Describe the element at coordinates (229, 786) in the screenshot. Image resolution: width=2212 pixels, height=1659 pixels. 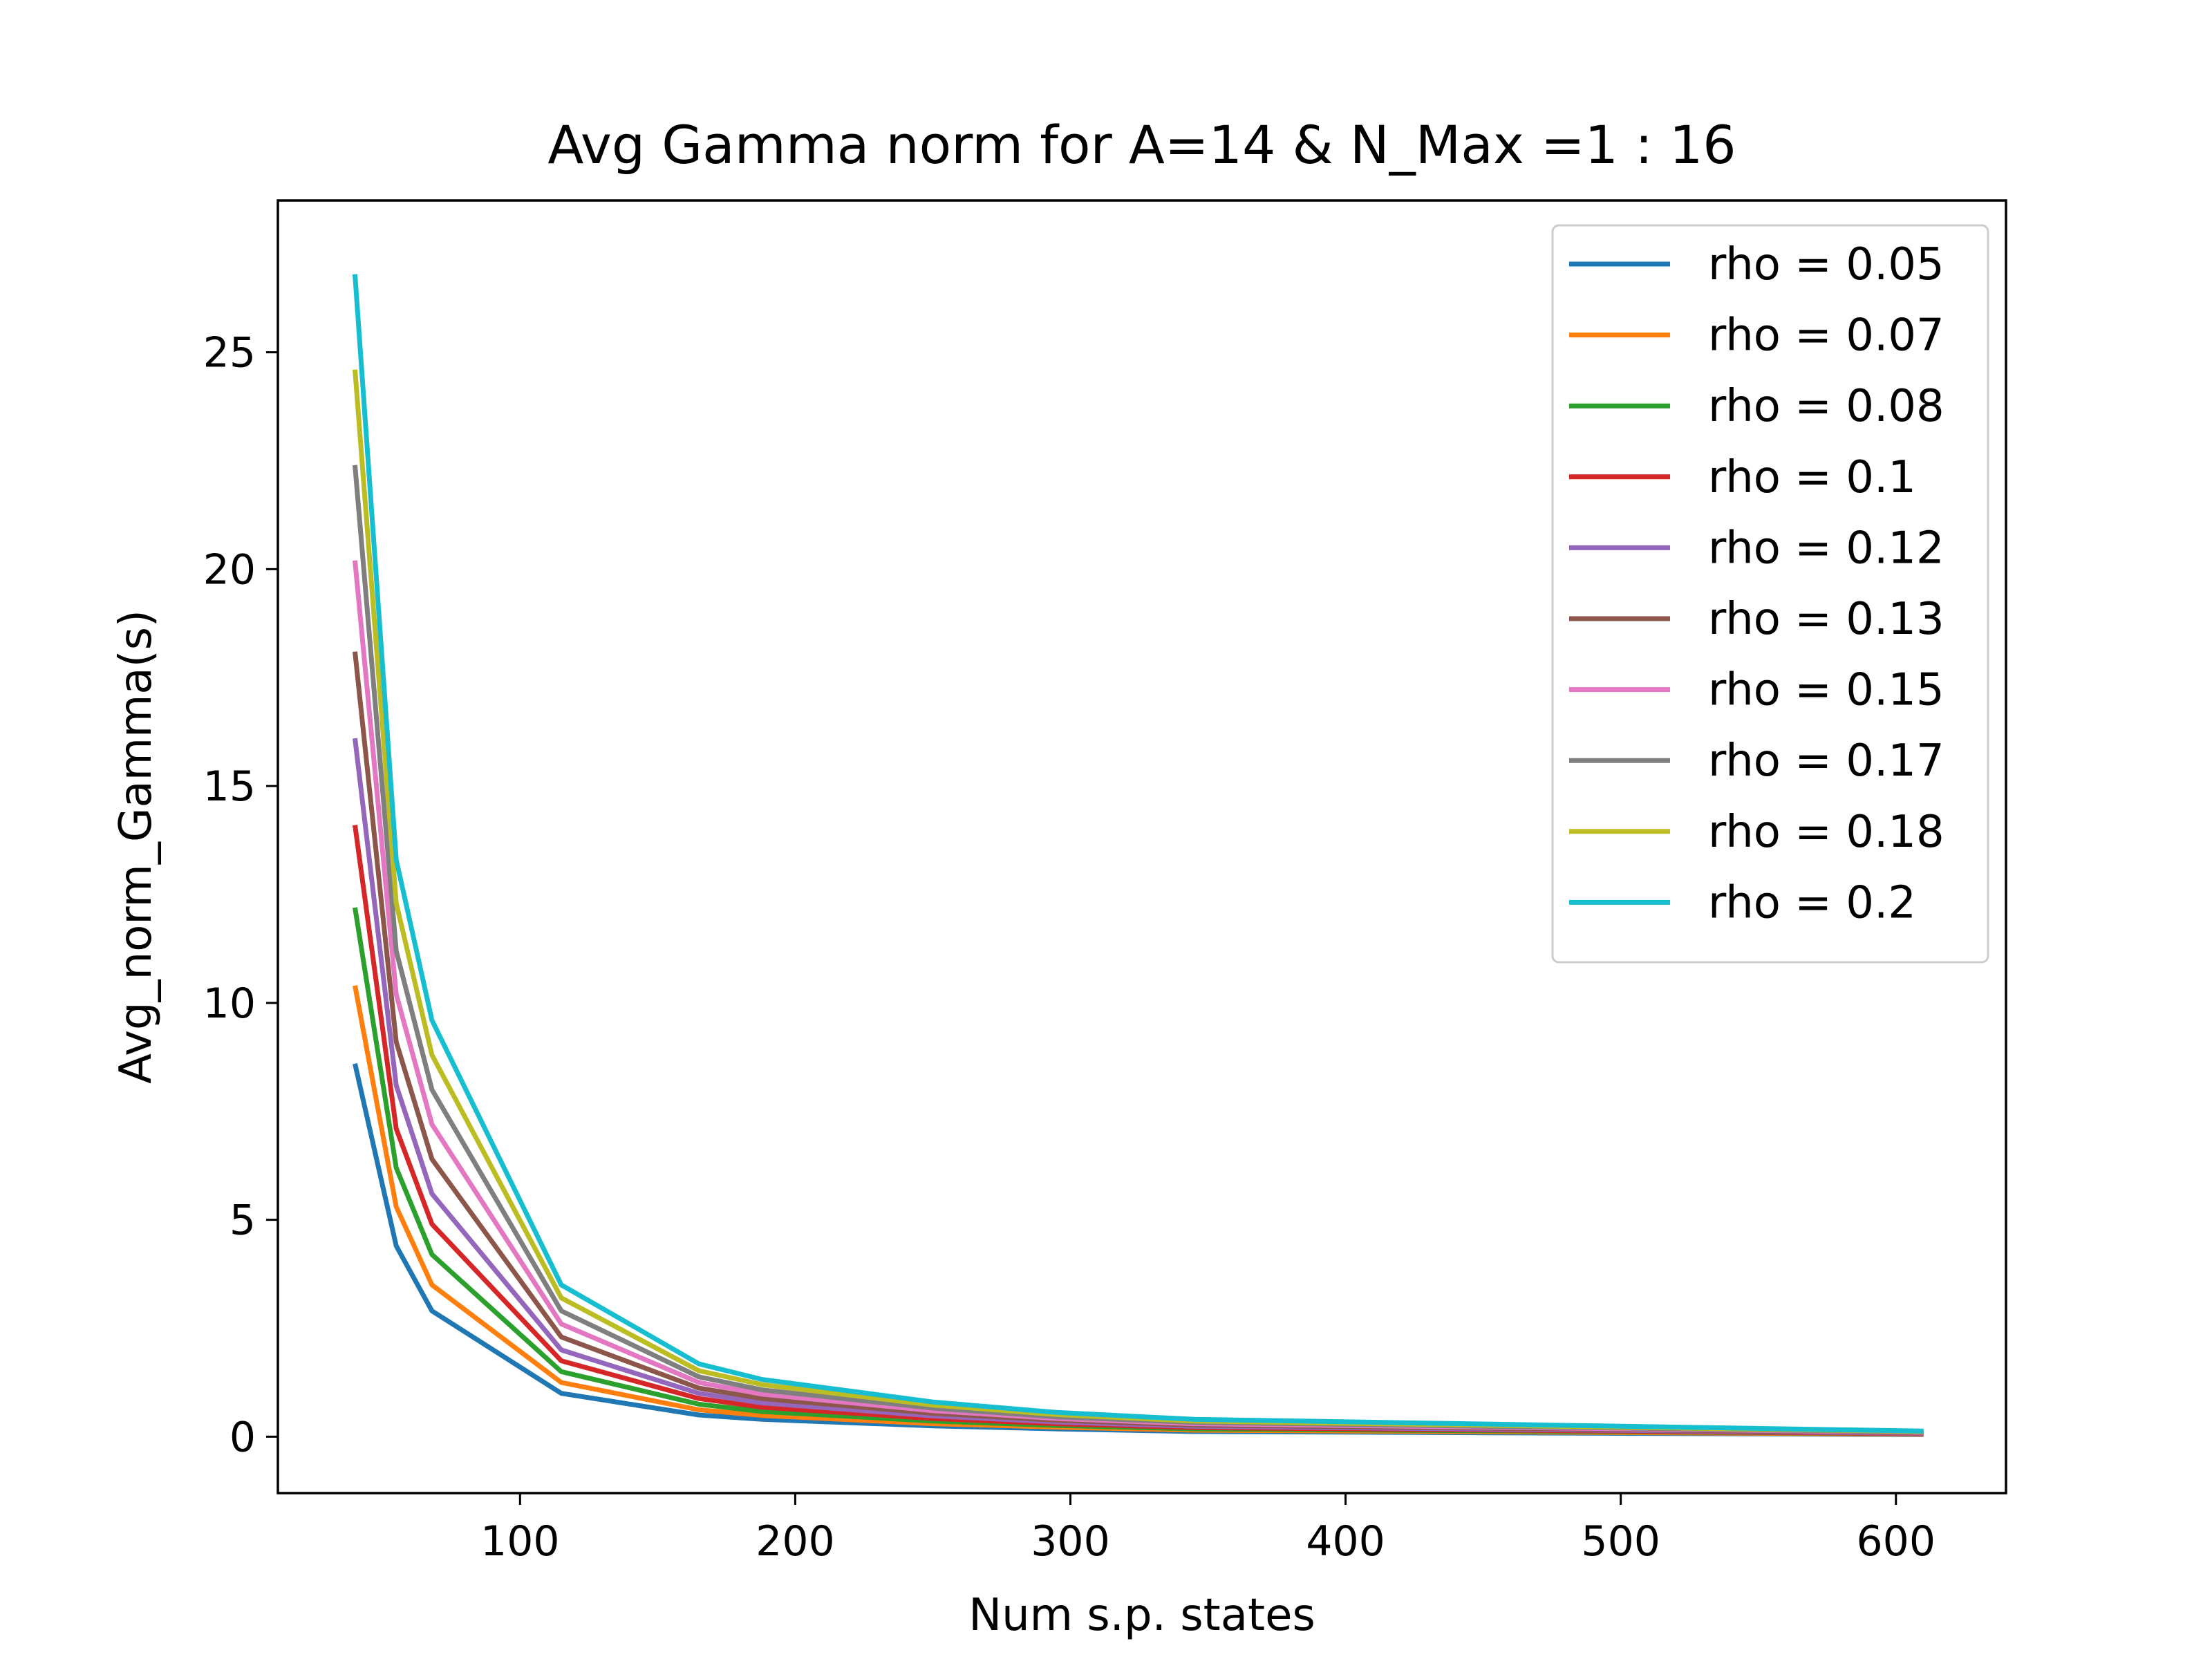
I see `y-tick-label: 15` at that location.